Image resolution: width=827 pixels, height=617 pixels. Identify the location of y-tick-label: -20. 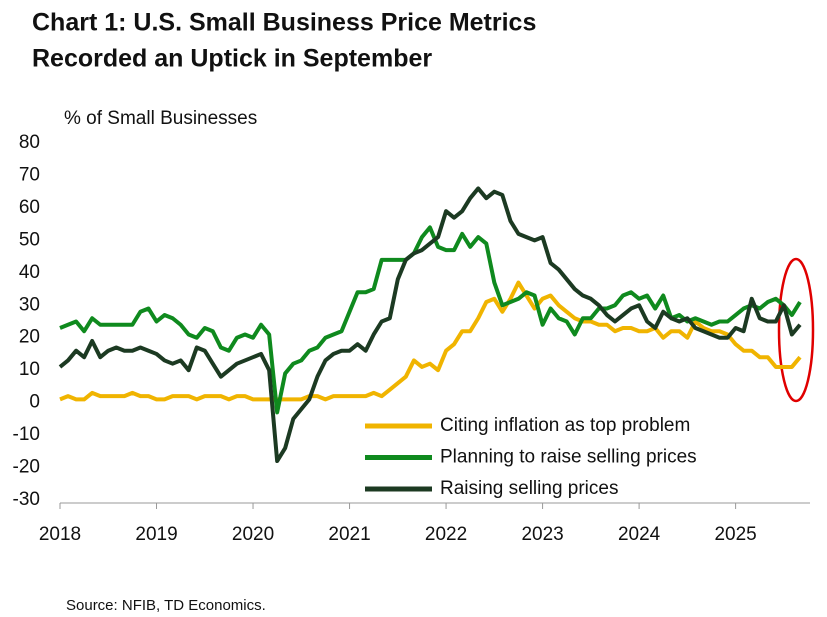
(26, 467).